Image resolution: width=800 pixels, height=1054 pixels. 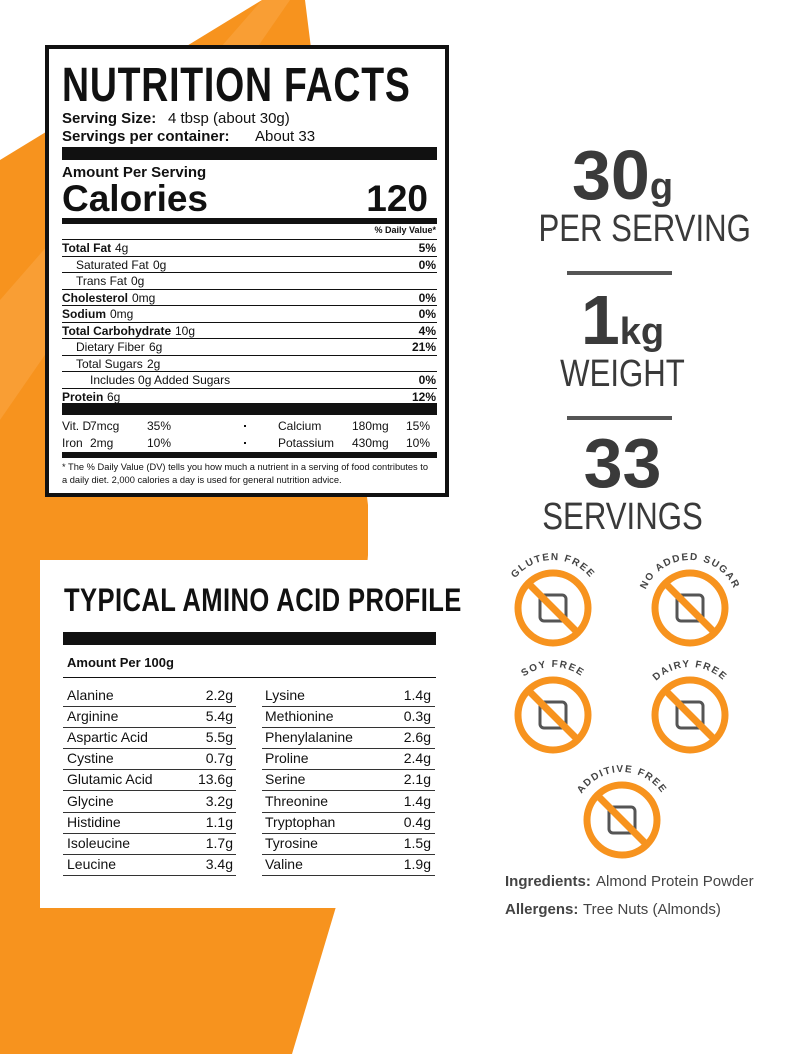 I want to click on stat-label: SERVINGS, so click(x=622, y=517).